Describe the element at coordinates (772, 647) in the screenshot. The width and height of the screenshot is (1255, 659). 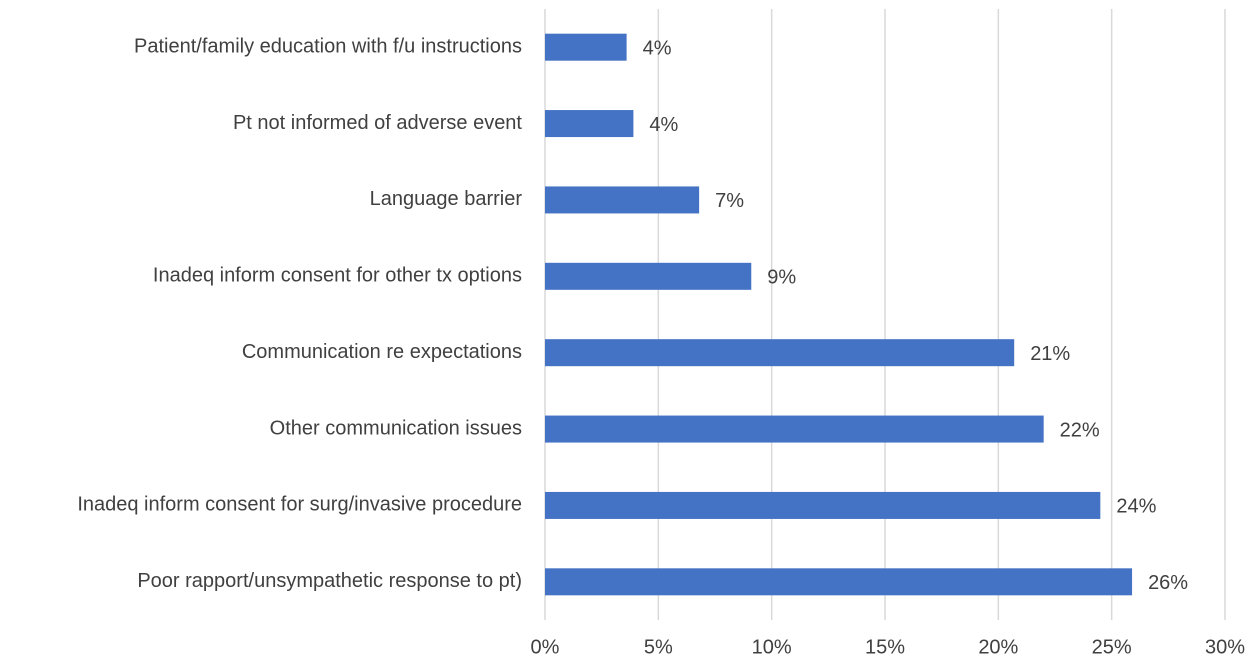
I see `x-tick-label: 10%` at that location.